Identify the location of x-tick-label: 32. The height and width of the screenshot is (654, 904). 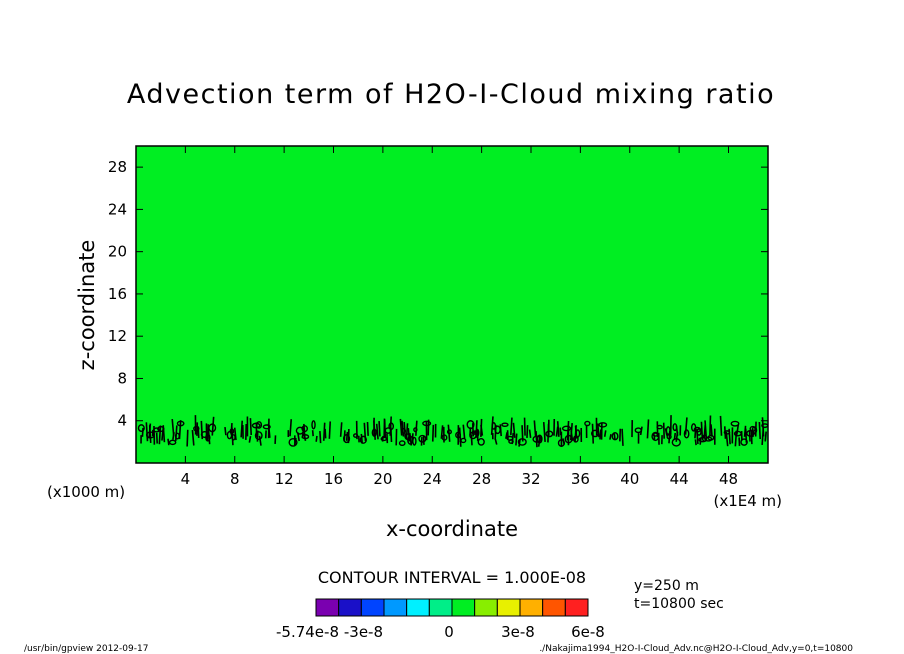
(530, 479).